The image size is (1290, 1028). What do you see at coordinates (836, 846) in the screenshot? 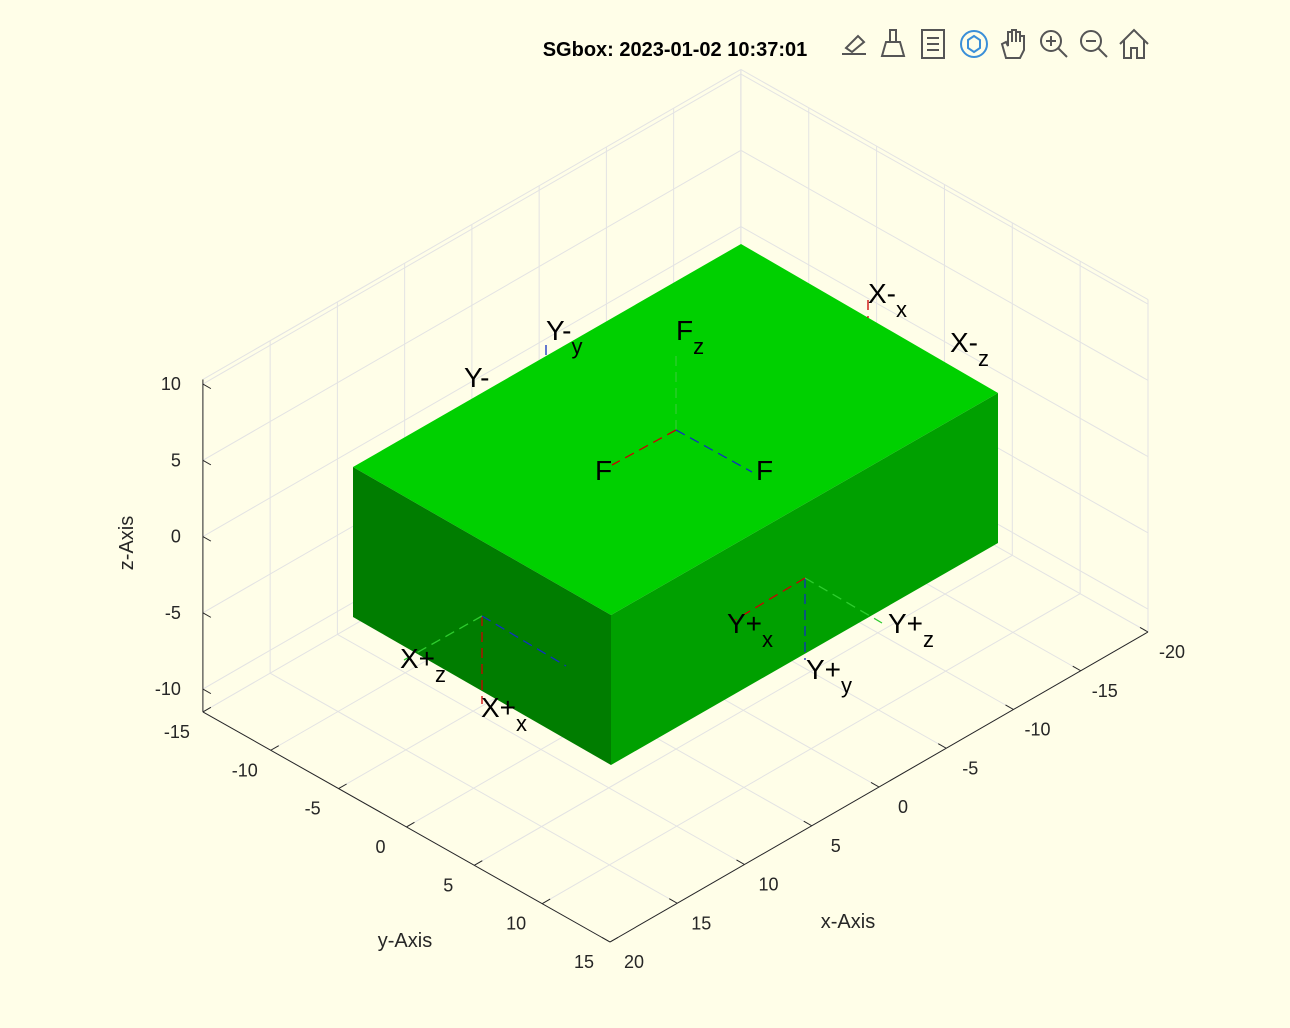
I see `x-tick-label: 5` at bounding box center [836, 846].